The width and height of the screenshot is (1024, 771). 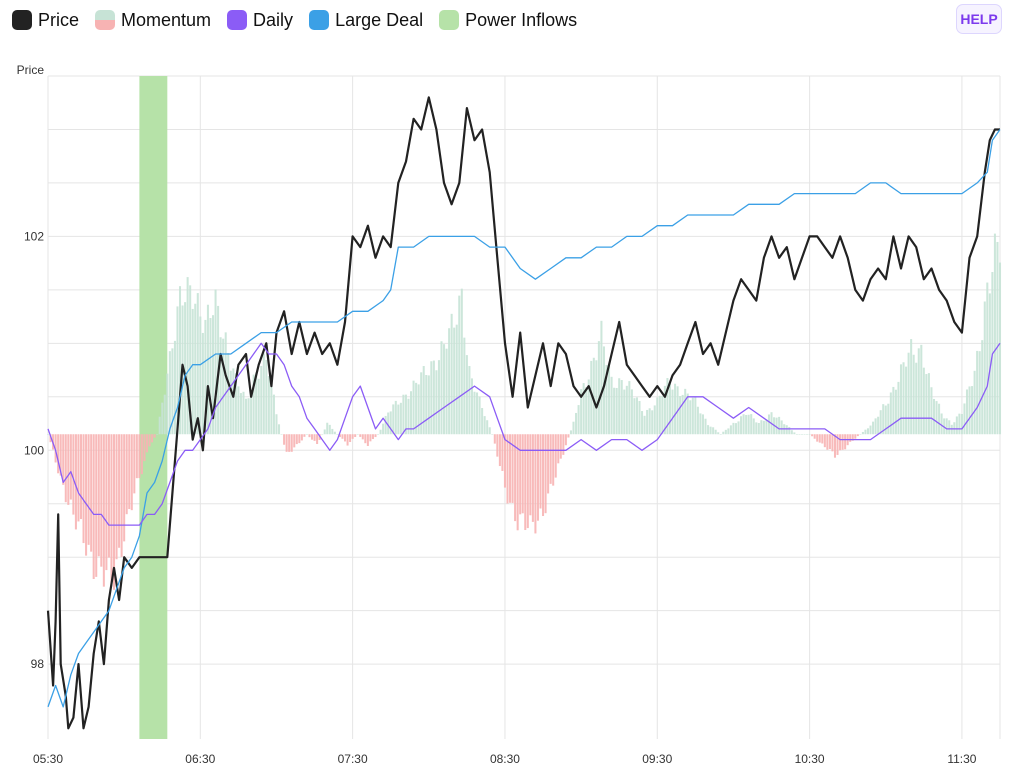 I want to click on legend-item-power-inflows: Power Inflows, so click(x=508, y=20).